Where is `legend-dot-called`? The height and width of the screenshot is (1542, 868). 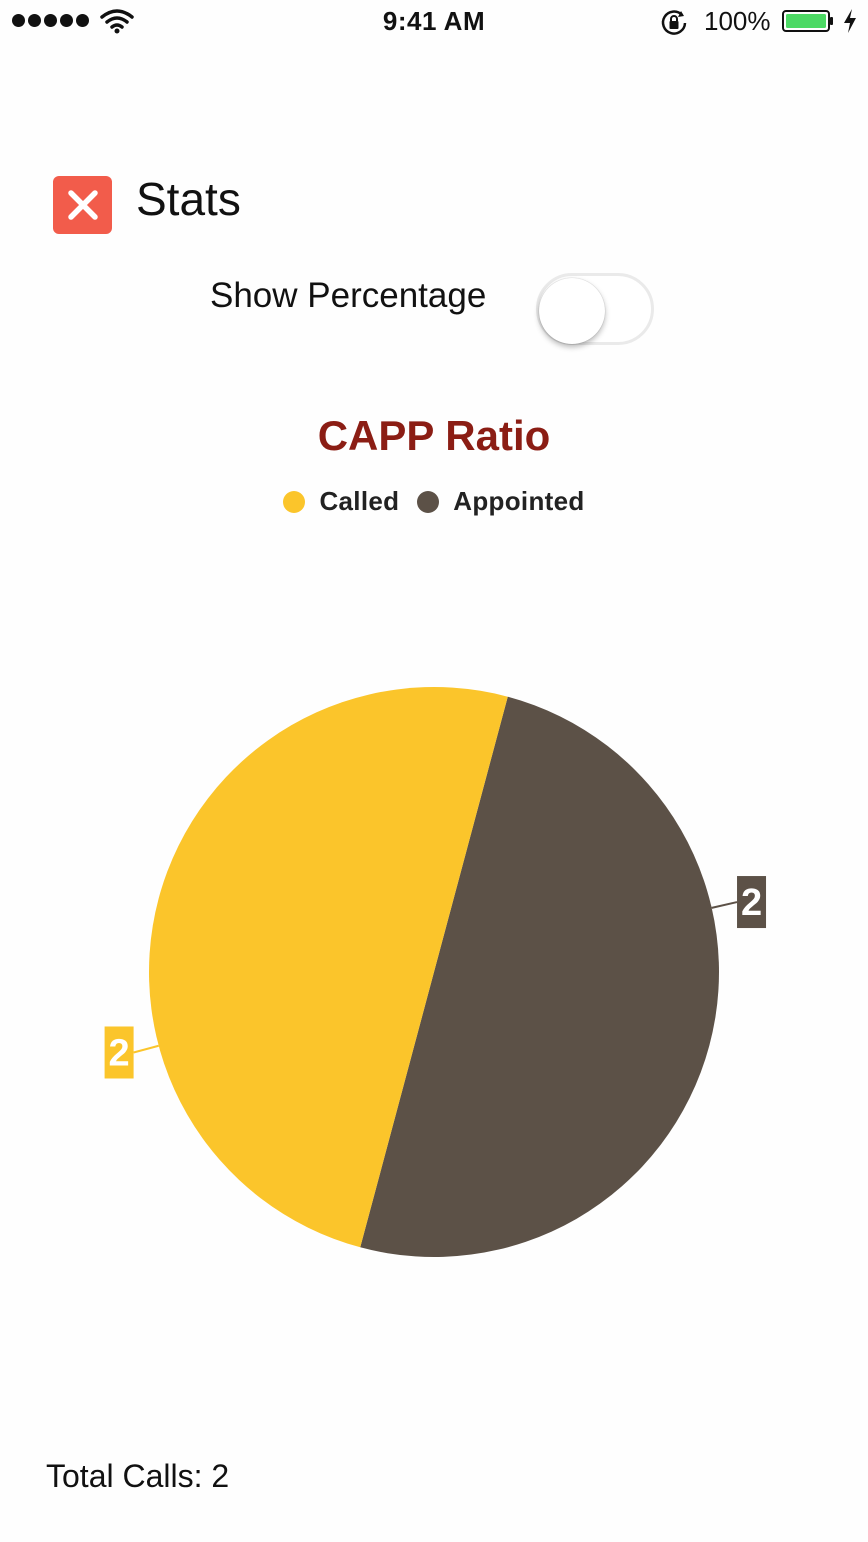
legend-dot-called is located at coordinates (294, 501).